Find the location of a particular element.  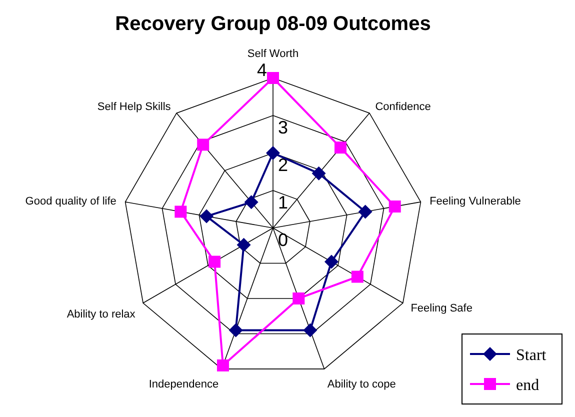

spoke-label: Feeling Safe is located at coordinates (441, 308).